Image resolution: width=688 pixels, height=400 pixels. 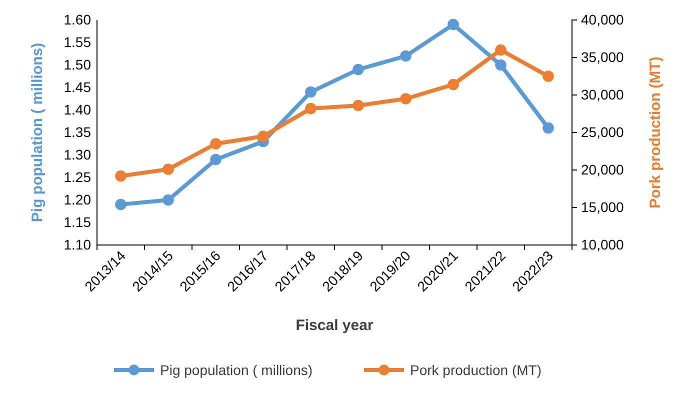 I want to click on legend-label: Pork production (MT), so click(x=476, y=370).